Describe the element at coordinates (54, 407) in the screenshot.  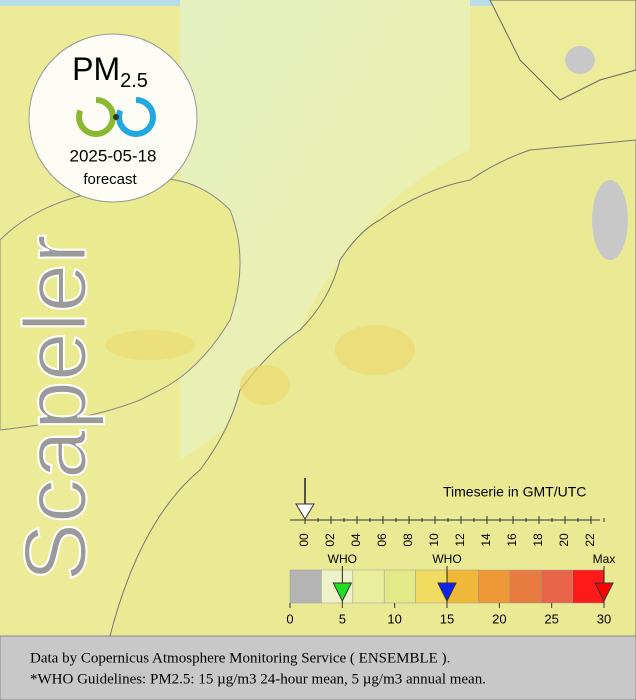
I see `brand: Scapeler` at that location.